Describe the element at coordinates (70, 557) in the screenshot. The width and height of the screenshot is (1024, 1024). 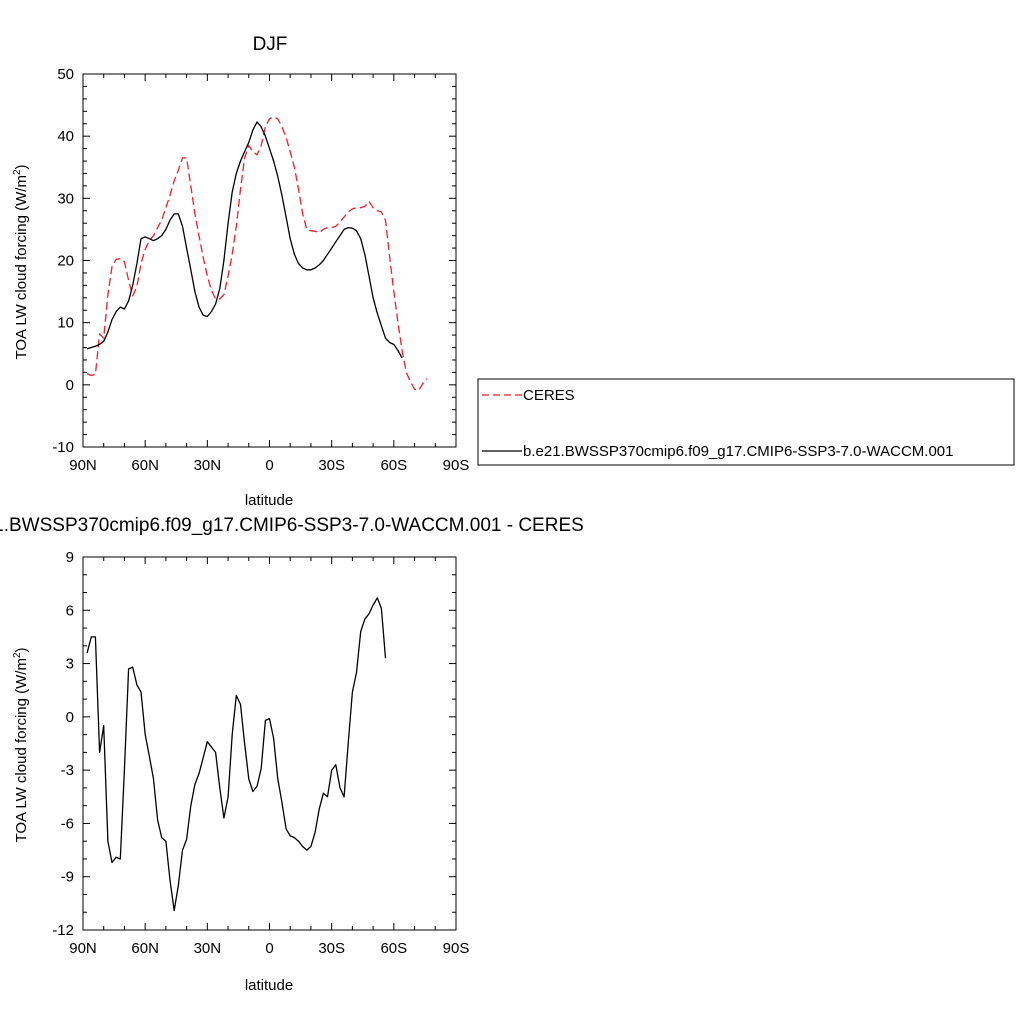
I see `y-tick-label: 9` at that location.